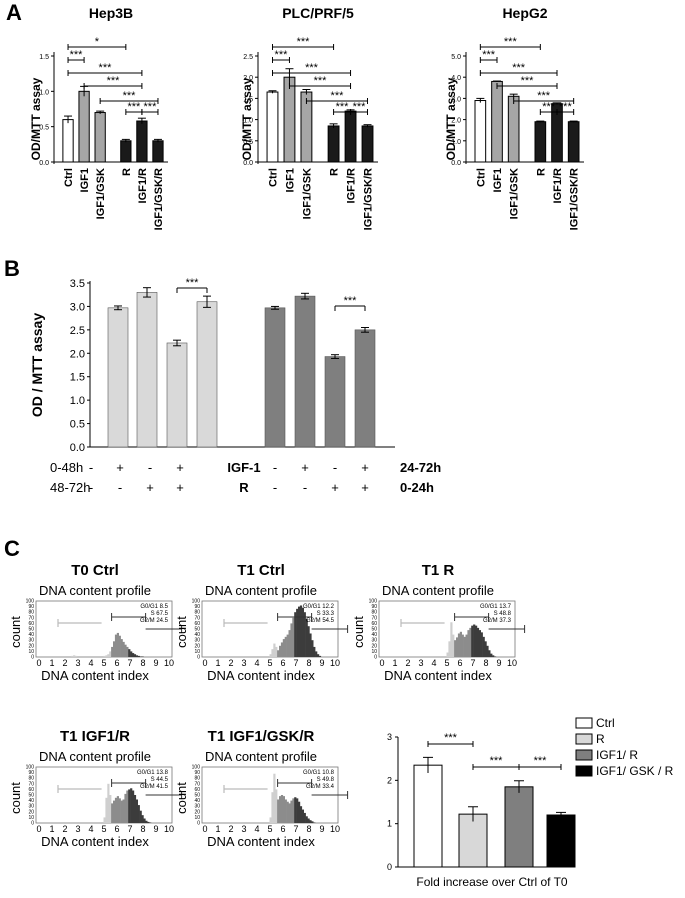 This screenshot has width=685, height=898. What do you see at coordinates (77, 663) in the screenshot?
I see `histogram-x-tick: 3` at bounding box center [77, 663].